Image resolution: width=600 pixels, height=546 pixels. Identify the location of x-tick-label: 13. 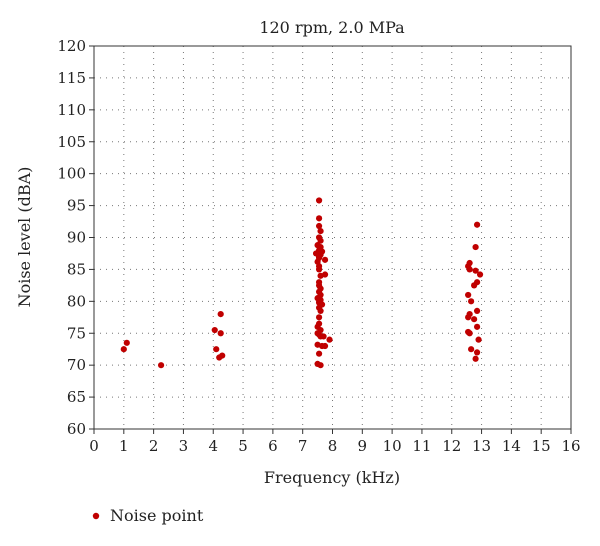
(481, 446).